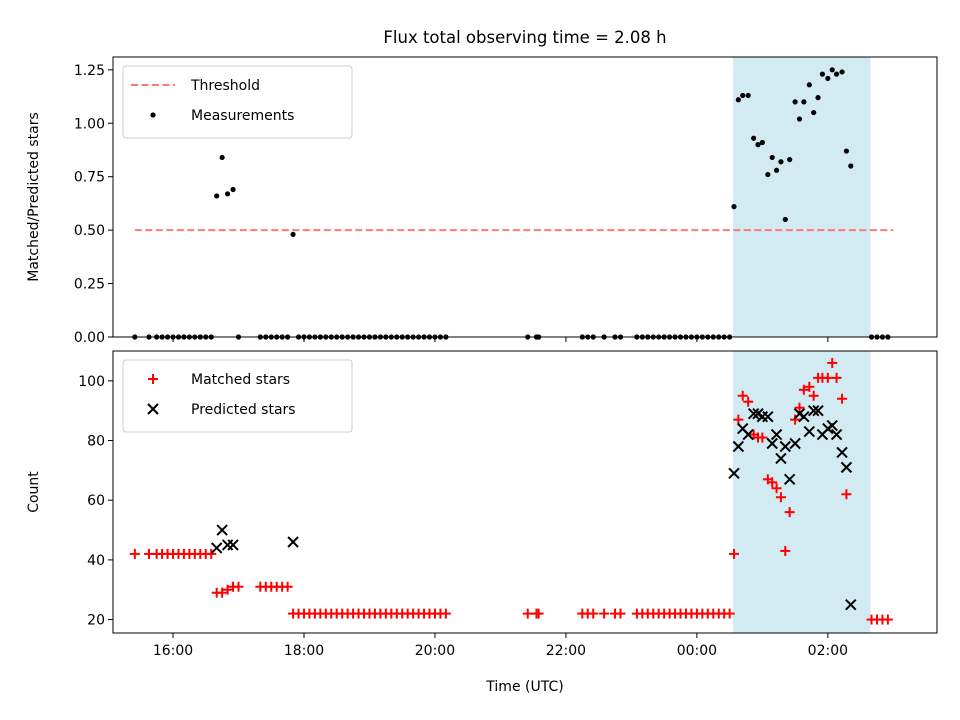  I want to click on legend-label: Predicted stars, so click(243, 410).